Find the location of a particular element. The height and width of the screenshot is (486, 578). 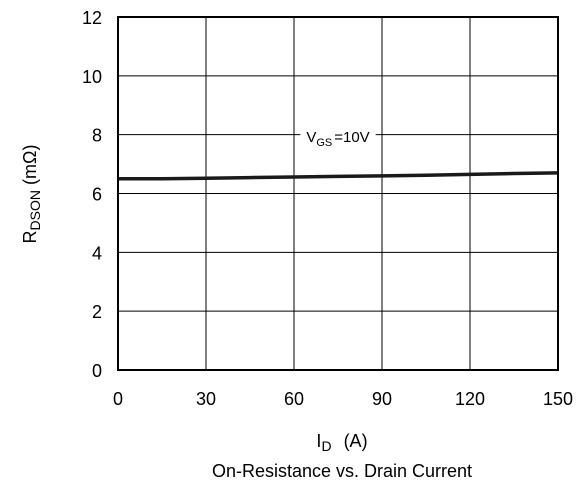

annotation-label: VGS =10V is located at coordinates (337, 139).